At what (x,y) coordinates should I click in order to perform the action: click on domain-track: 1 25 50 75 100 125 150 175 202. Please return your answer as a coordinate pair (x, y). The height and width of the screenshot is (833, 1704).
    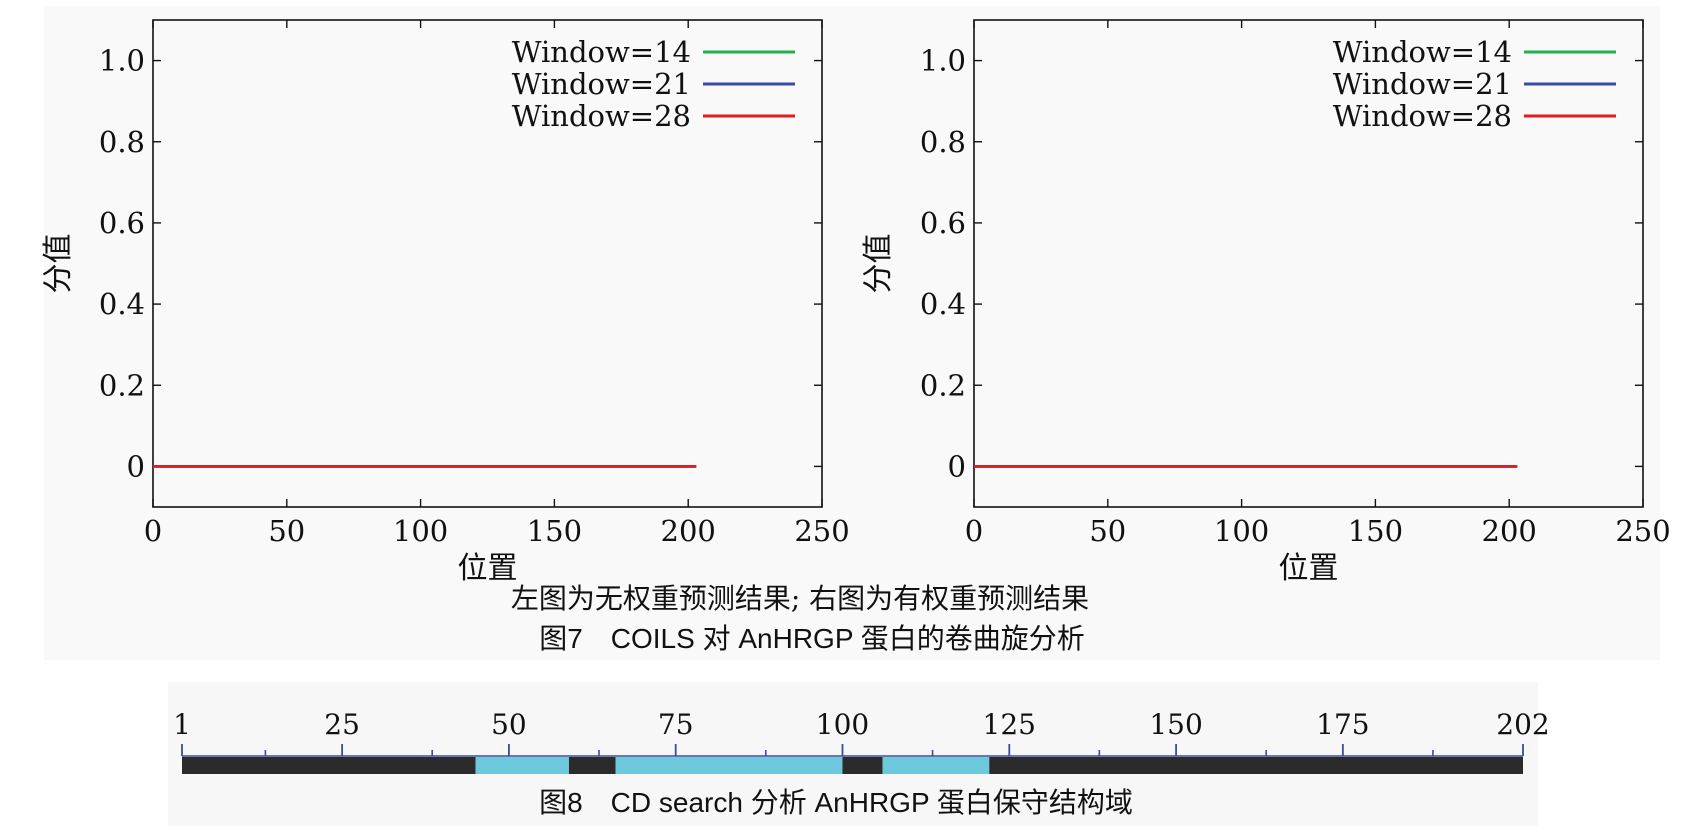
    Looking at the image, I should click on (861, 741).